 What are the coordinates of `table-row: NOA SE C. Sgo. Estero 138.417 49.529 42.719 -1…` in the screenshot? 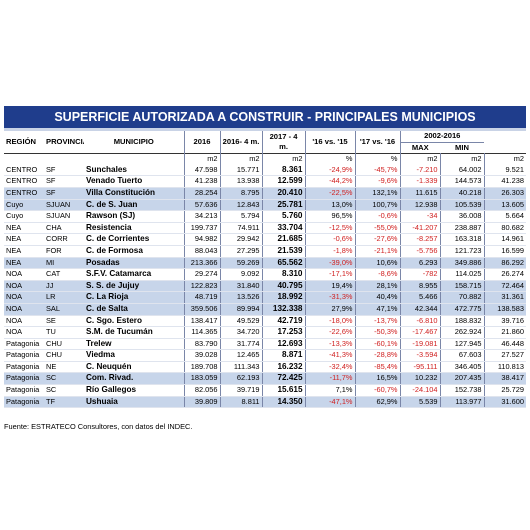 It's located at (265, 321).